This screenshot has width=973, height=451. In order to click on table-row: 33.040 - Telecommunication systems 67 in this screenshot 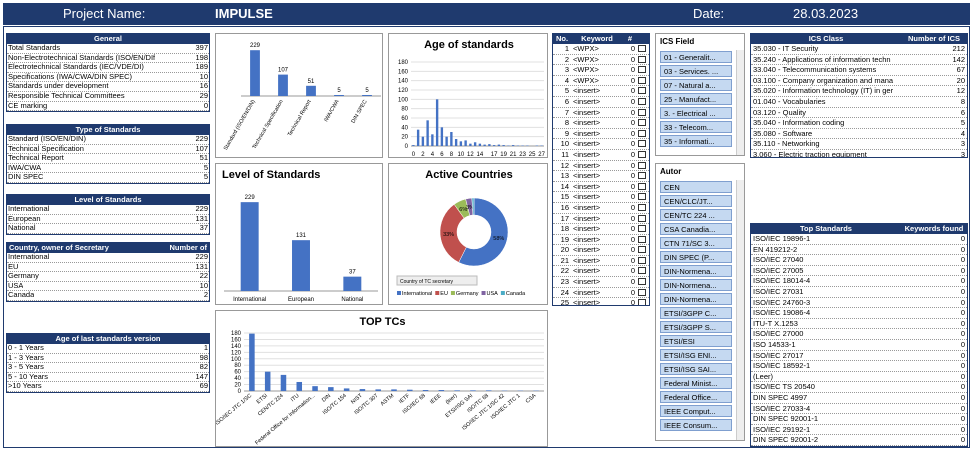, I will do `click(859, 70)`.